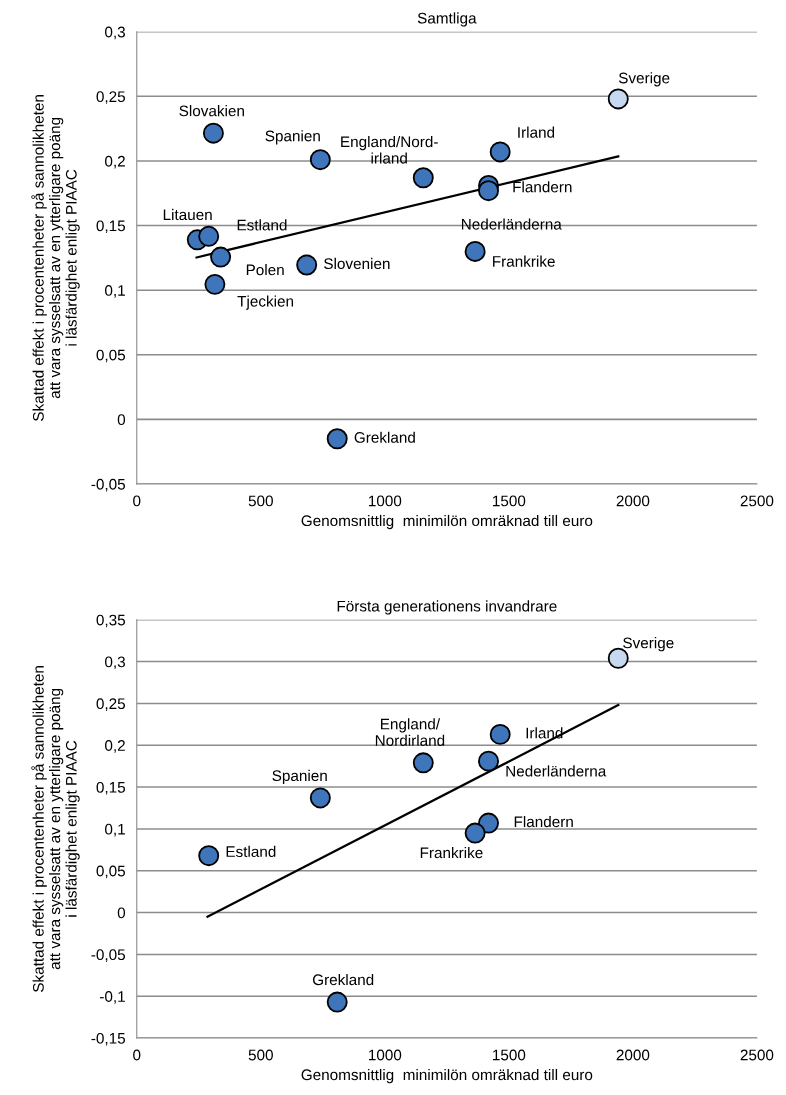 The width and height of the screenshot is (786, 1095). What do you see at coordinates (265, 302) in the screenshot?
I see `annotation: Tjeckien` at bounding box center [265, 302].